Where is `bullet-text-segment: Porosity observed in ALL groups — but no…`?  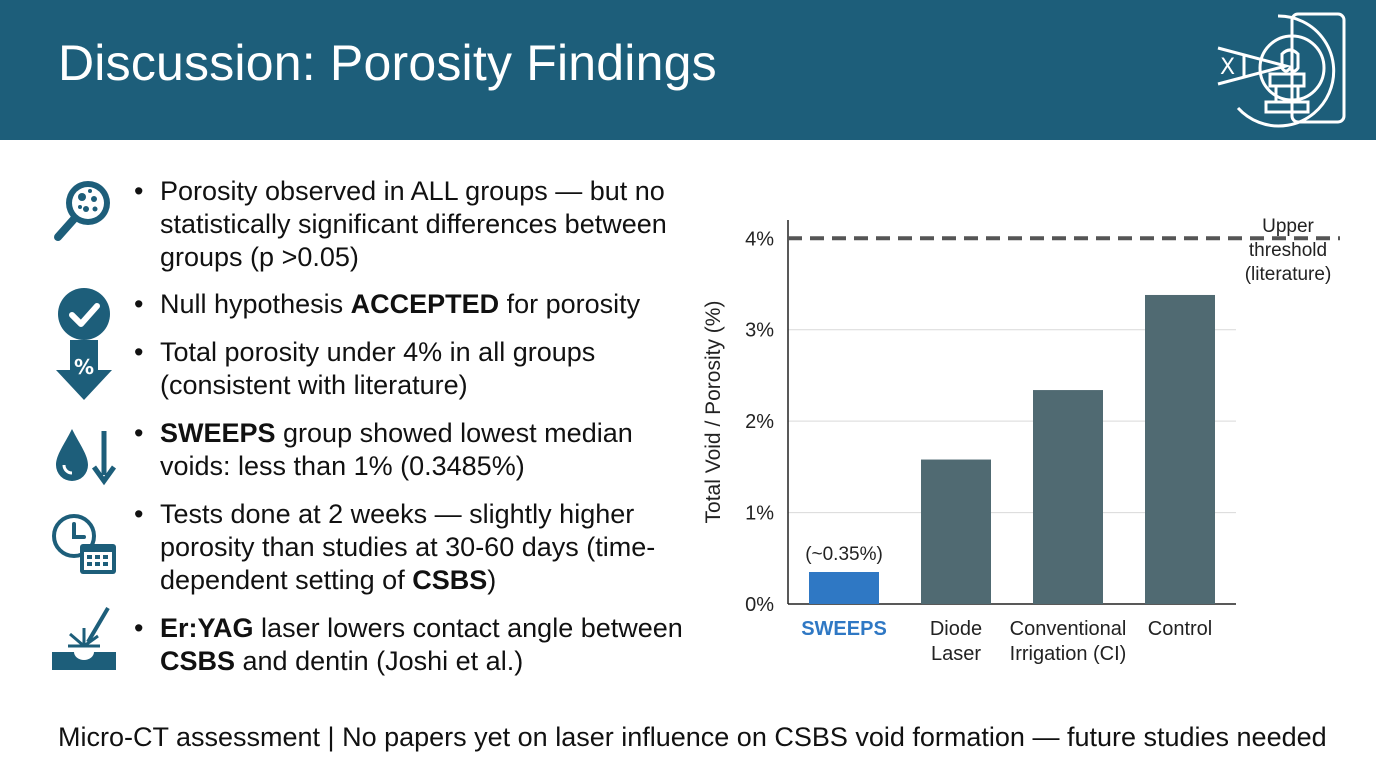 bullet-text-segment: Porosity observed in ALL groups — but no… is located at coordinates (413, 224).